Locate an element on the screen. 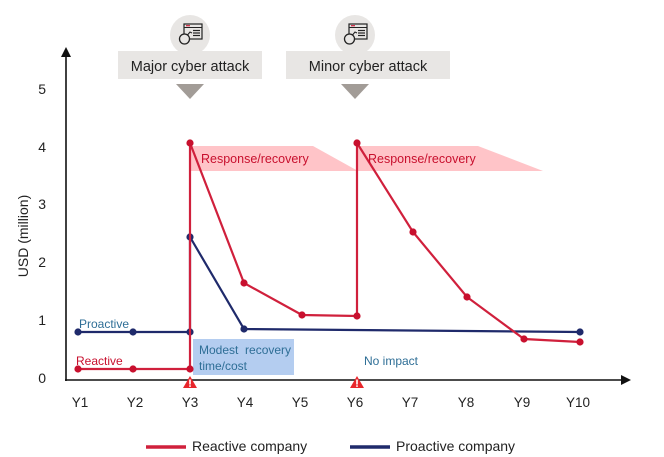 This screenshot has width=664, height=457. major-attack-label: Major cyber attack is located at coordinates (190, 67).